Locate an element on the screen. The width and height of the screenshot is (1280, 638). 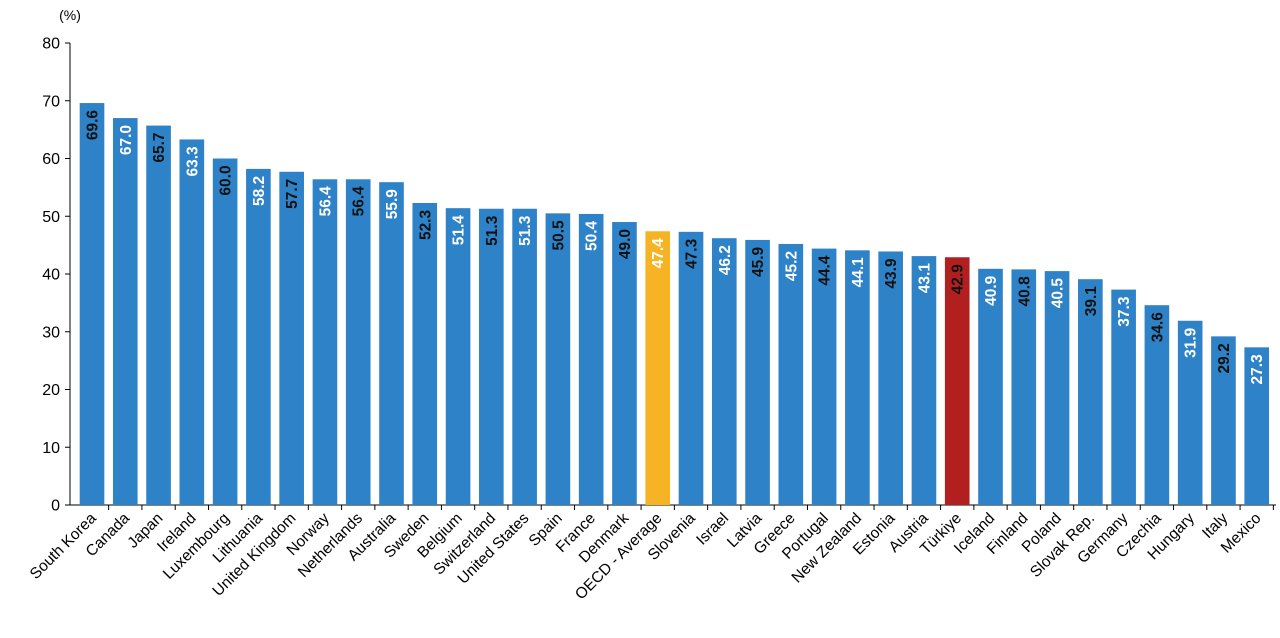
y-tick-label: 10 is located at coordinates (51, 448).